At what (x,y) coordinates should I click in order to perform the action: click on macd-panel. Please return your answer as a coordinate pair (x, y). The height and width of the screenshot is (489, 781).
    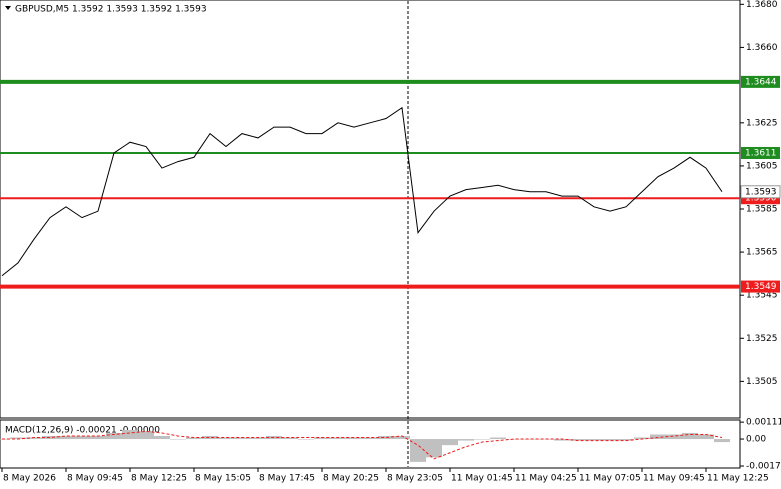
    Looking at the image, I should click on (370, 444).